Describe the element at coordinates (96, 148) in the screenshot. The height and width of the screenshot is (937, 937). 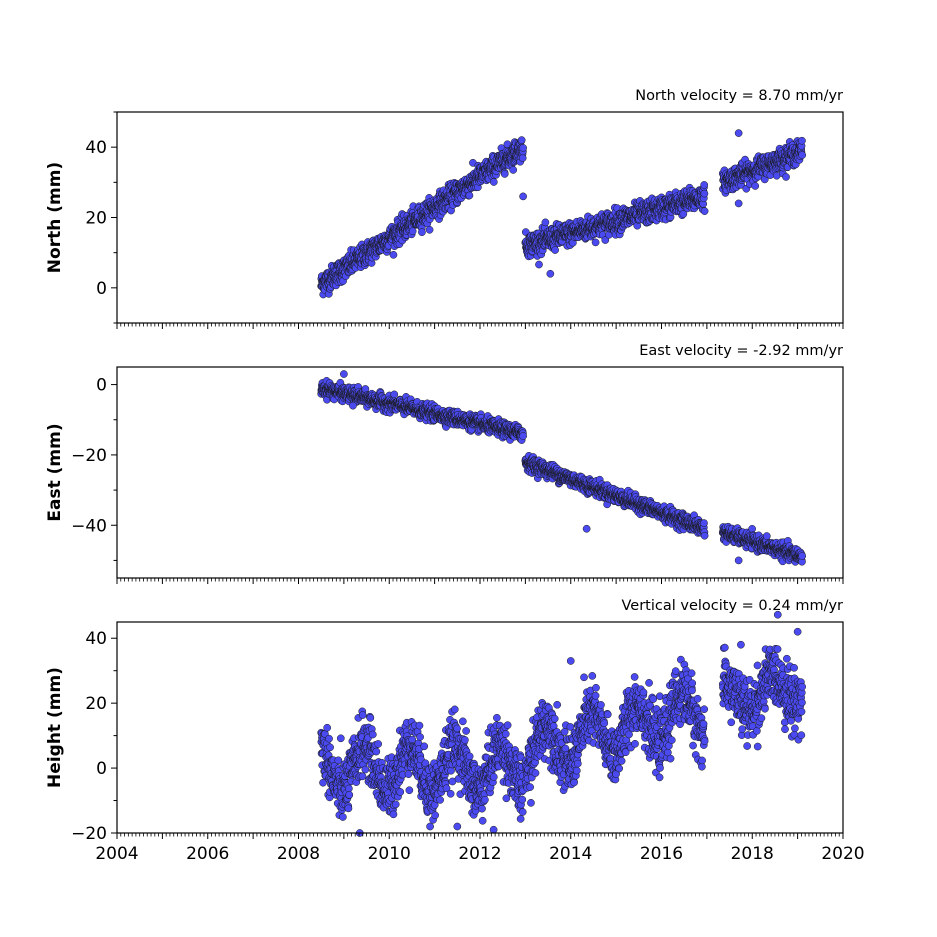
I see `y-tick-label: 40` at that location.